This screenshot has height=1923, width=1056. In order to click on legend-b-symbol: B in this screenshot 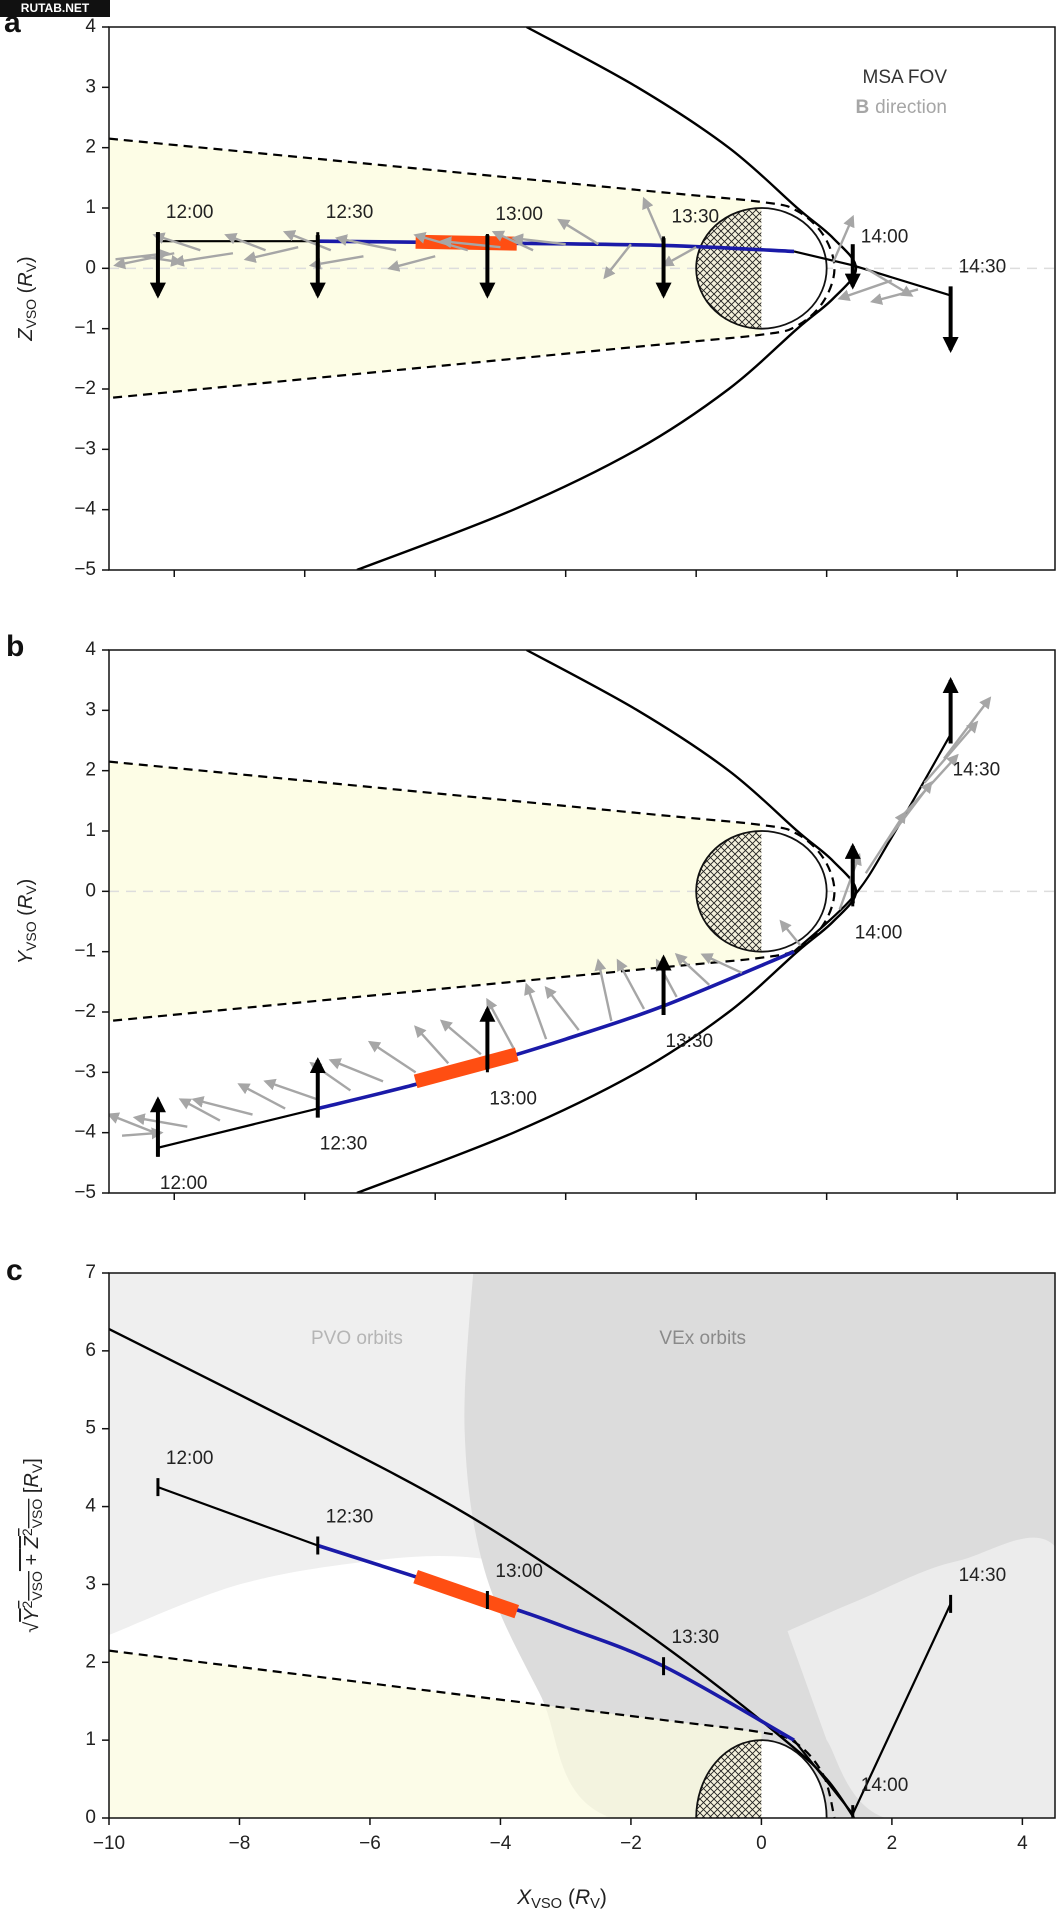, I will do `click(862, 107)`.